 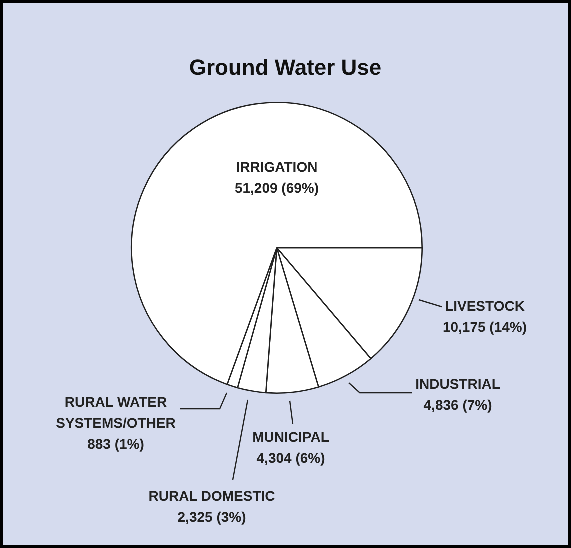 I want to click on data-label: 4,304 (6%), so click(x=291, y=458).